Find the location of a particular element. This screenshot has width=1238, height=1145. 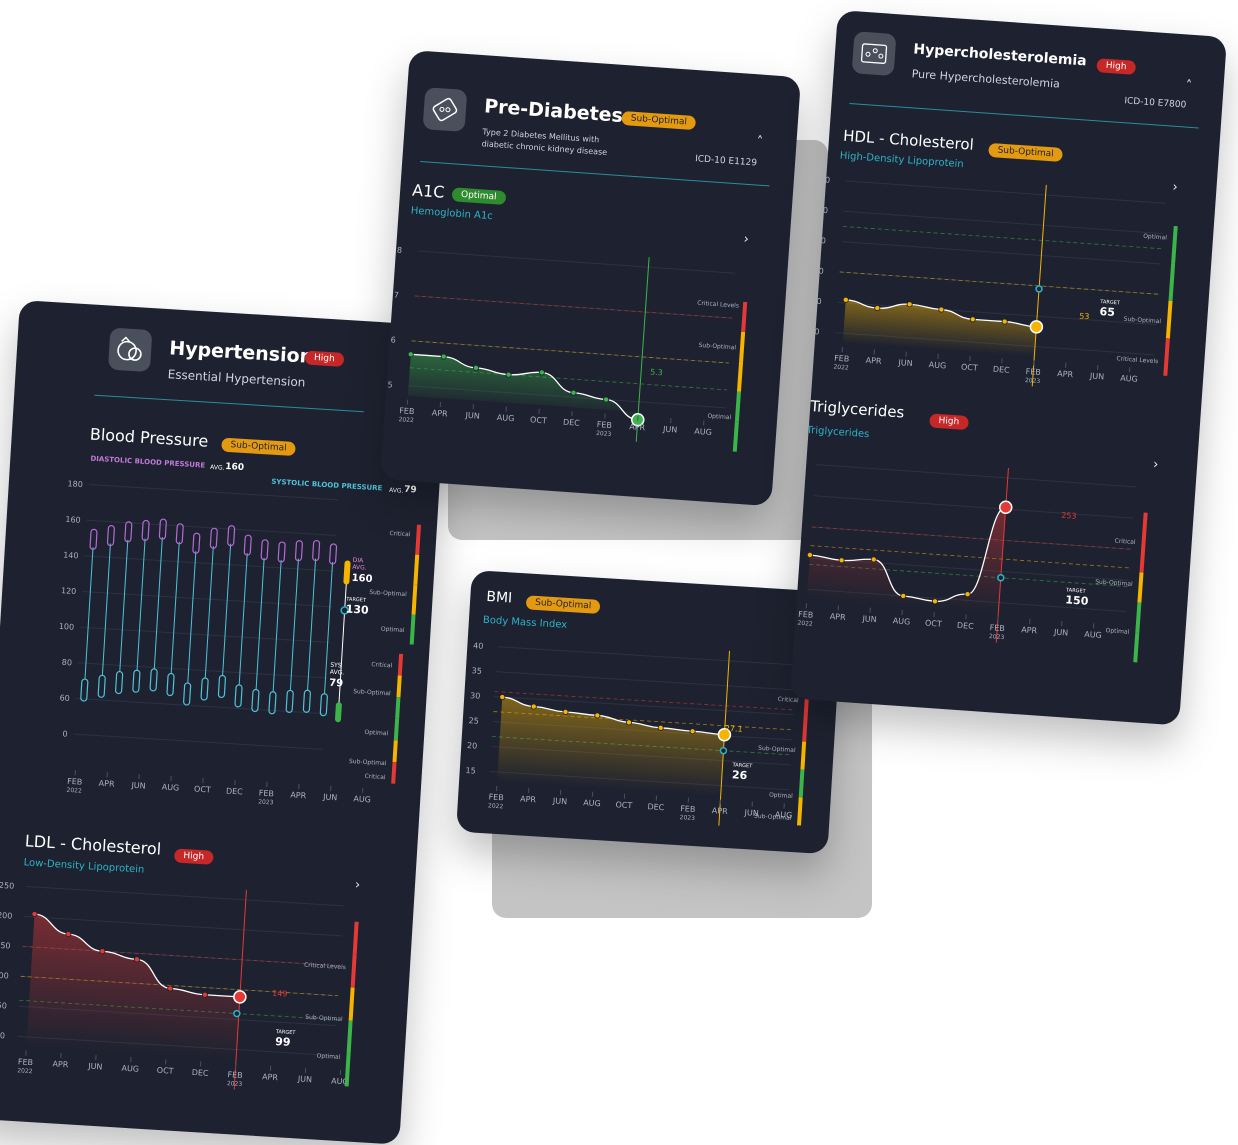

zone-label: Critical is located at coordinates (1125, 542).